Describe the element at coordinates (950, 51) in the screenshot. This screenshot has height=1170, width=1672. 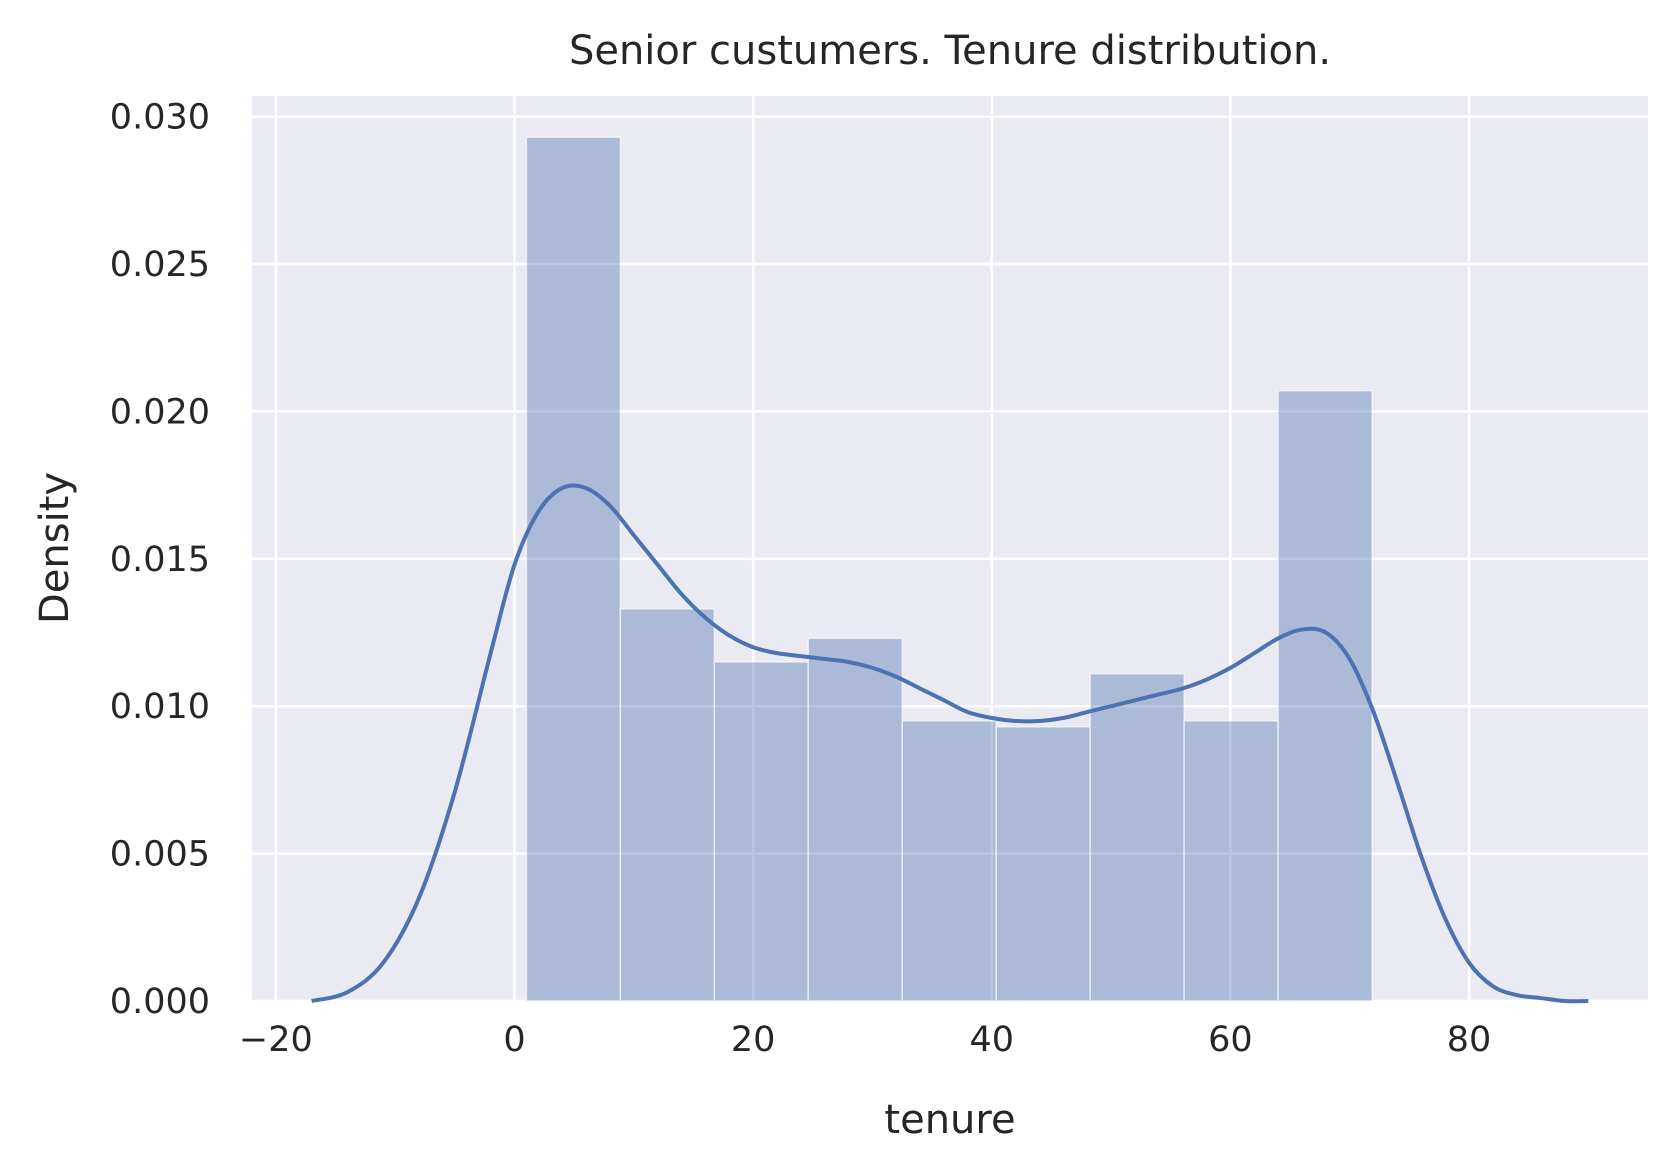
I see `chart-title: Senior custumers. Tenure distribution.` at that location.